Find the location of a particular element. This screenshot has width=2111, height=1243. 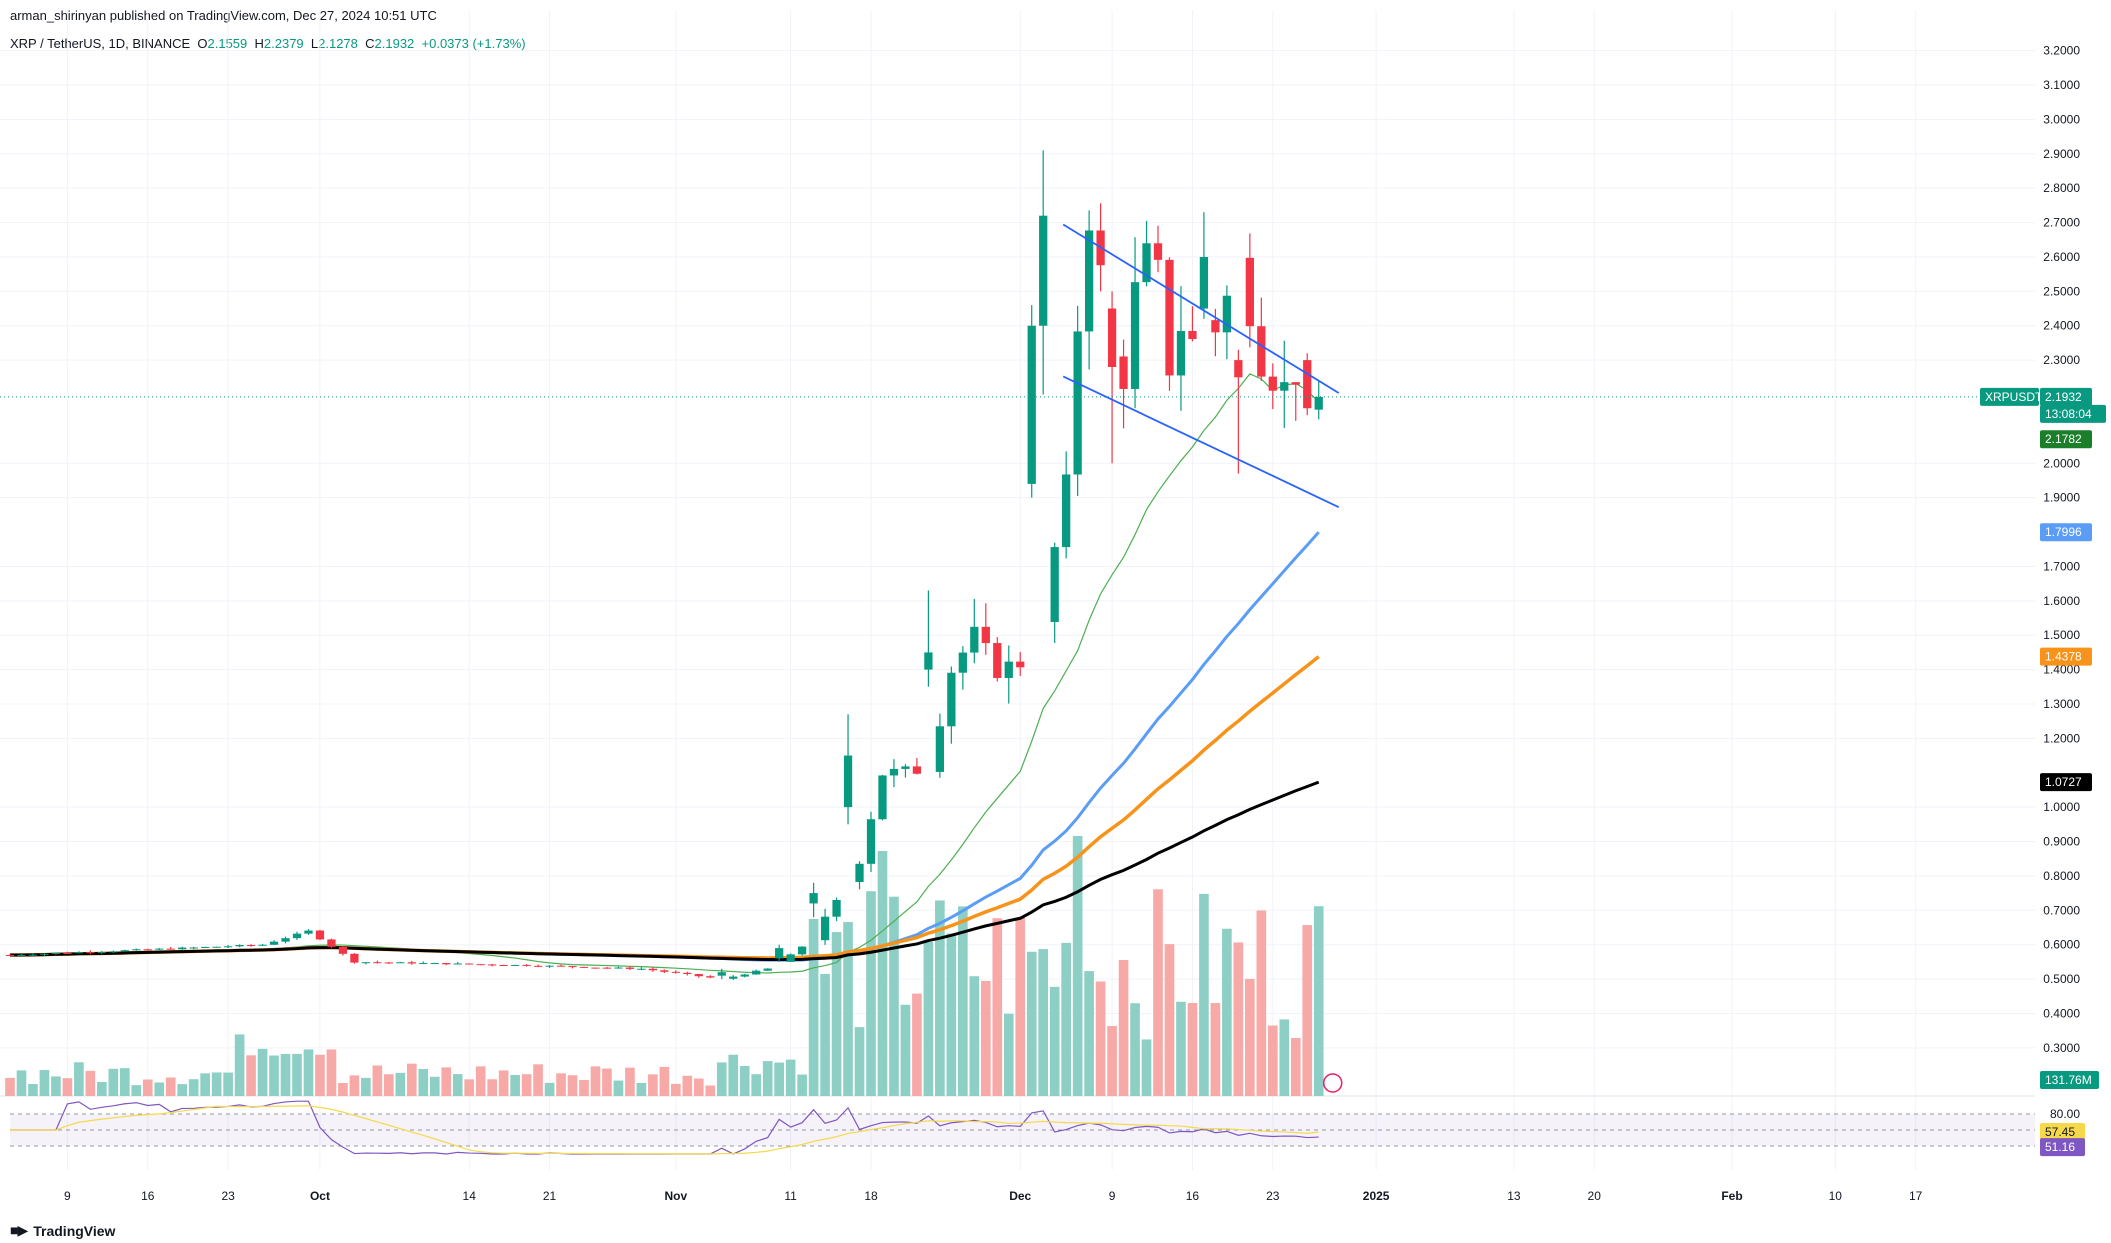

symbol-price-tag: XRPUSDT is located at coordinates (2014, 397).